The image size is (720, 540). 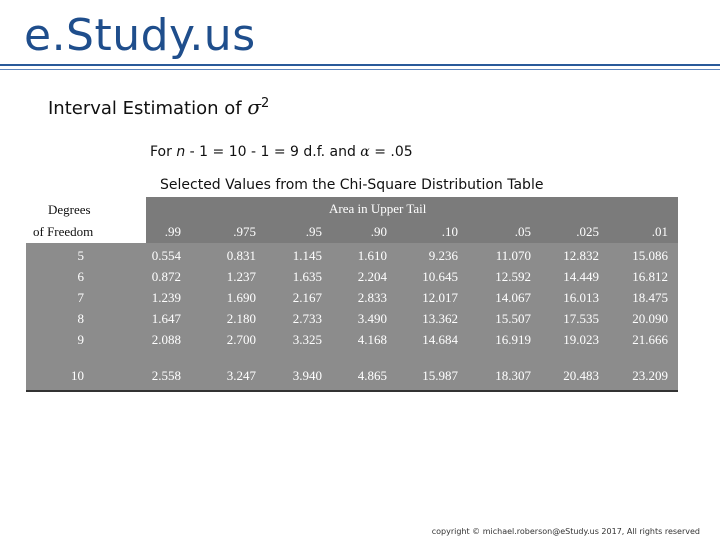 I want to click on value-cell: 9.236, so click(x=443, y=255).